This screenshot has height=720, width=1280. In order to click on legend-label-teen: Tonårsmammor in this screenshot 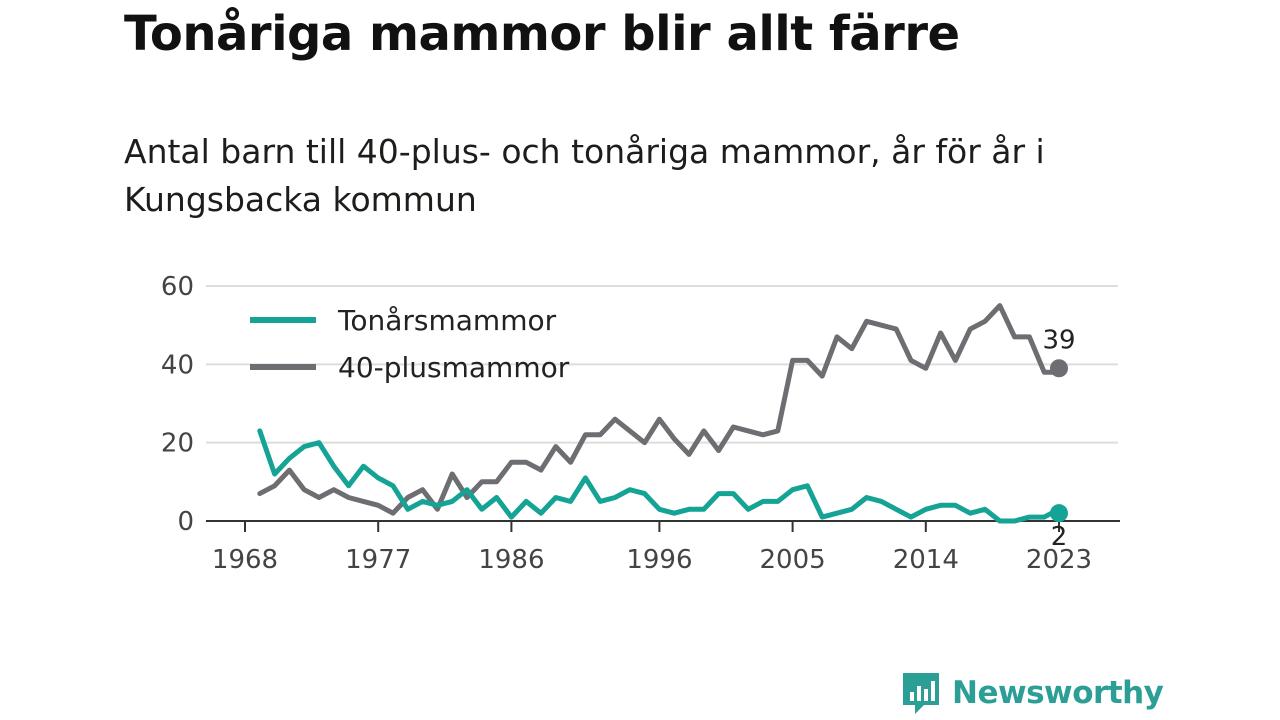, I will do `click(447, 320)`.